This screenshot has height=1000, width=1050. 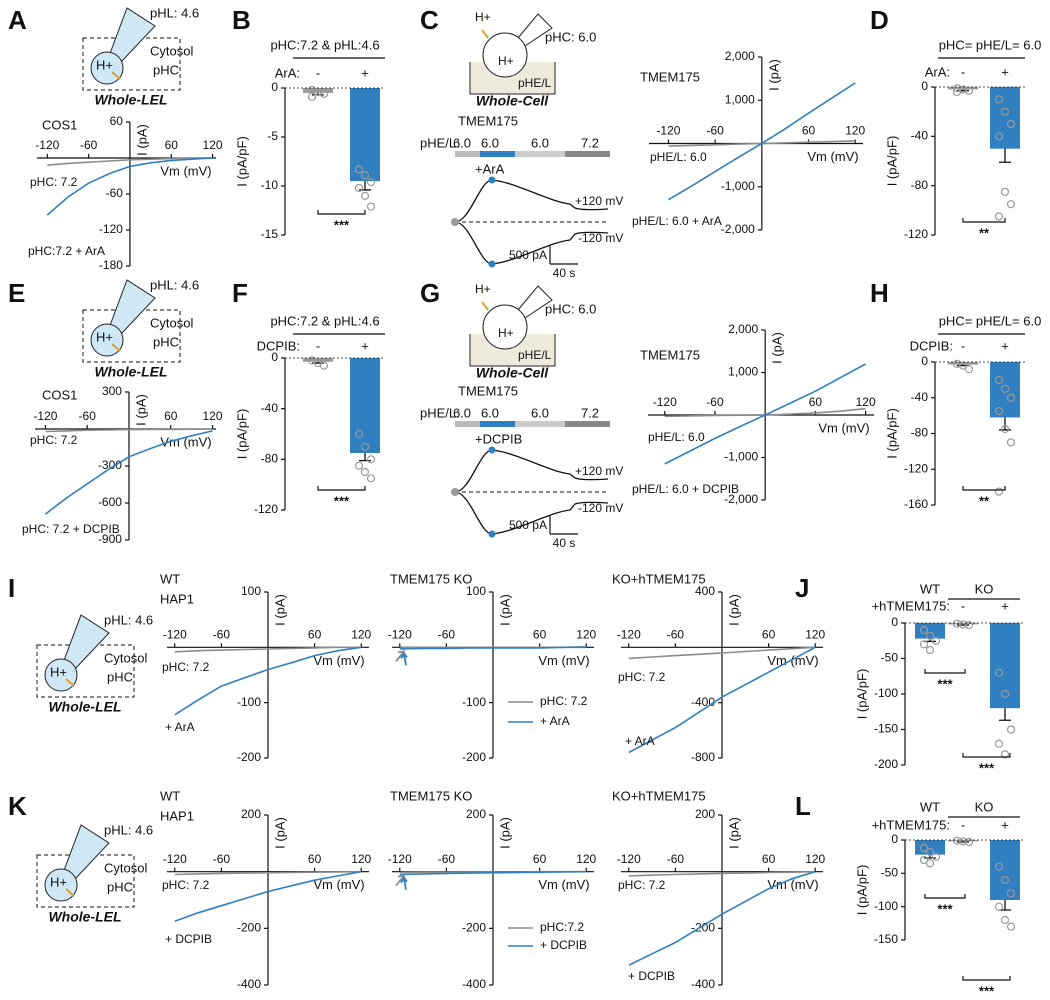 What do you see at coordinates (512, 78) in the screenshot?
I see `bath-wall` at bounding box center [512, 78].